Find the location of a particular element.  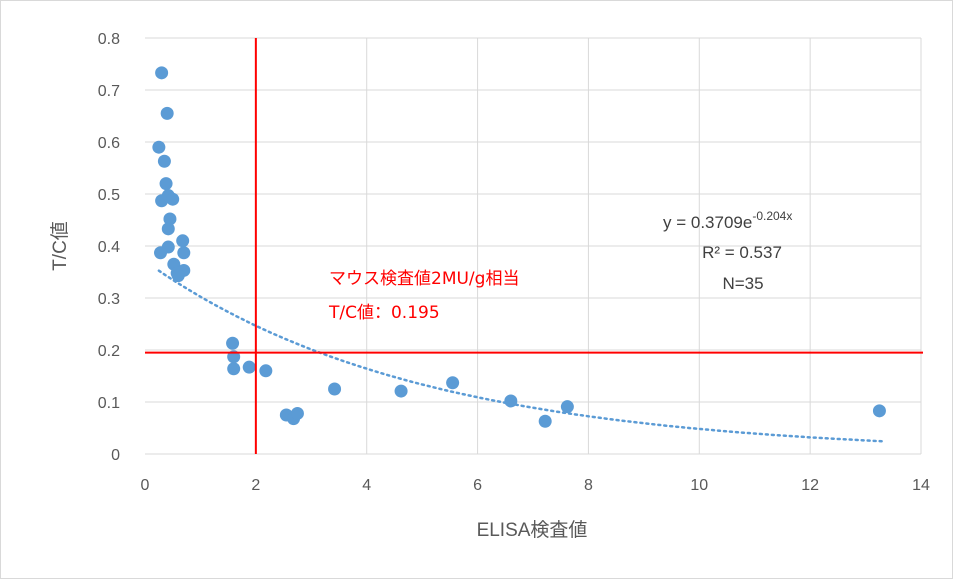

x-tick-label: 8 is located at coordinates (588, 485).